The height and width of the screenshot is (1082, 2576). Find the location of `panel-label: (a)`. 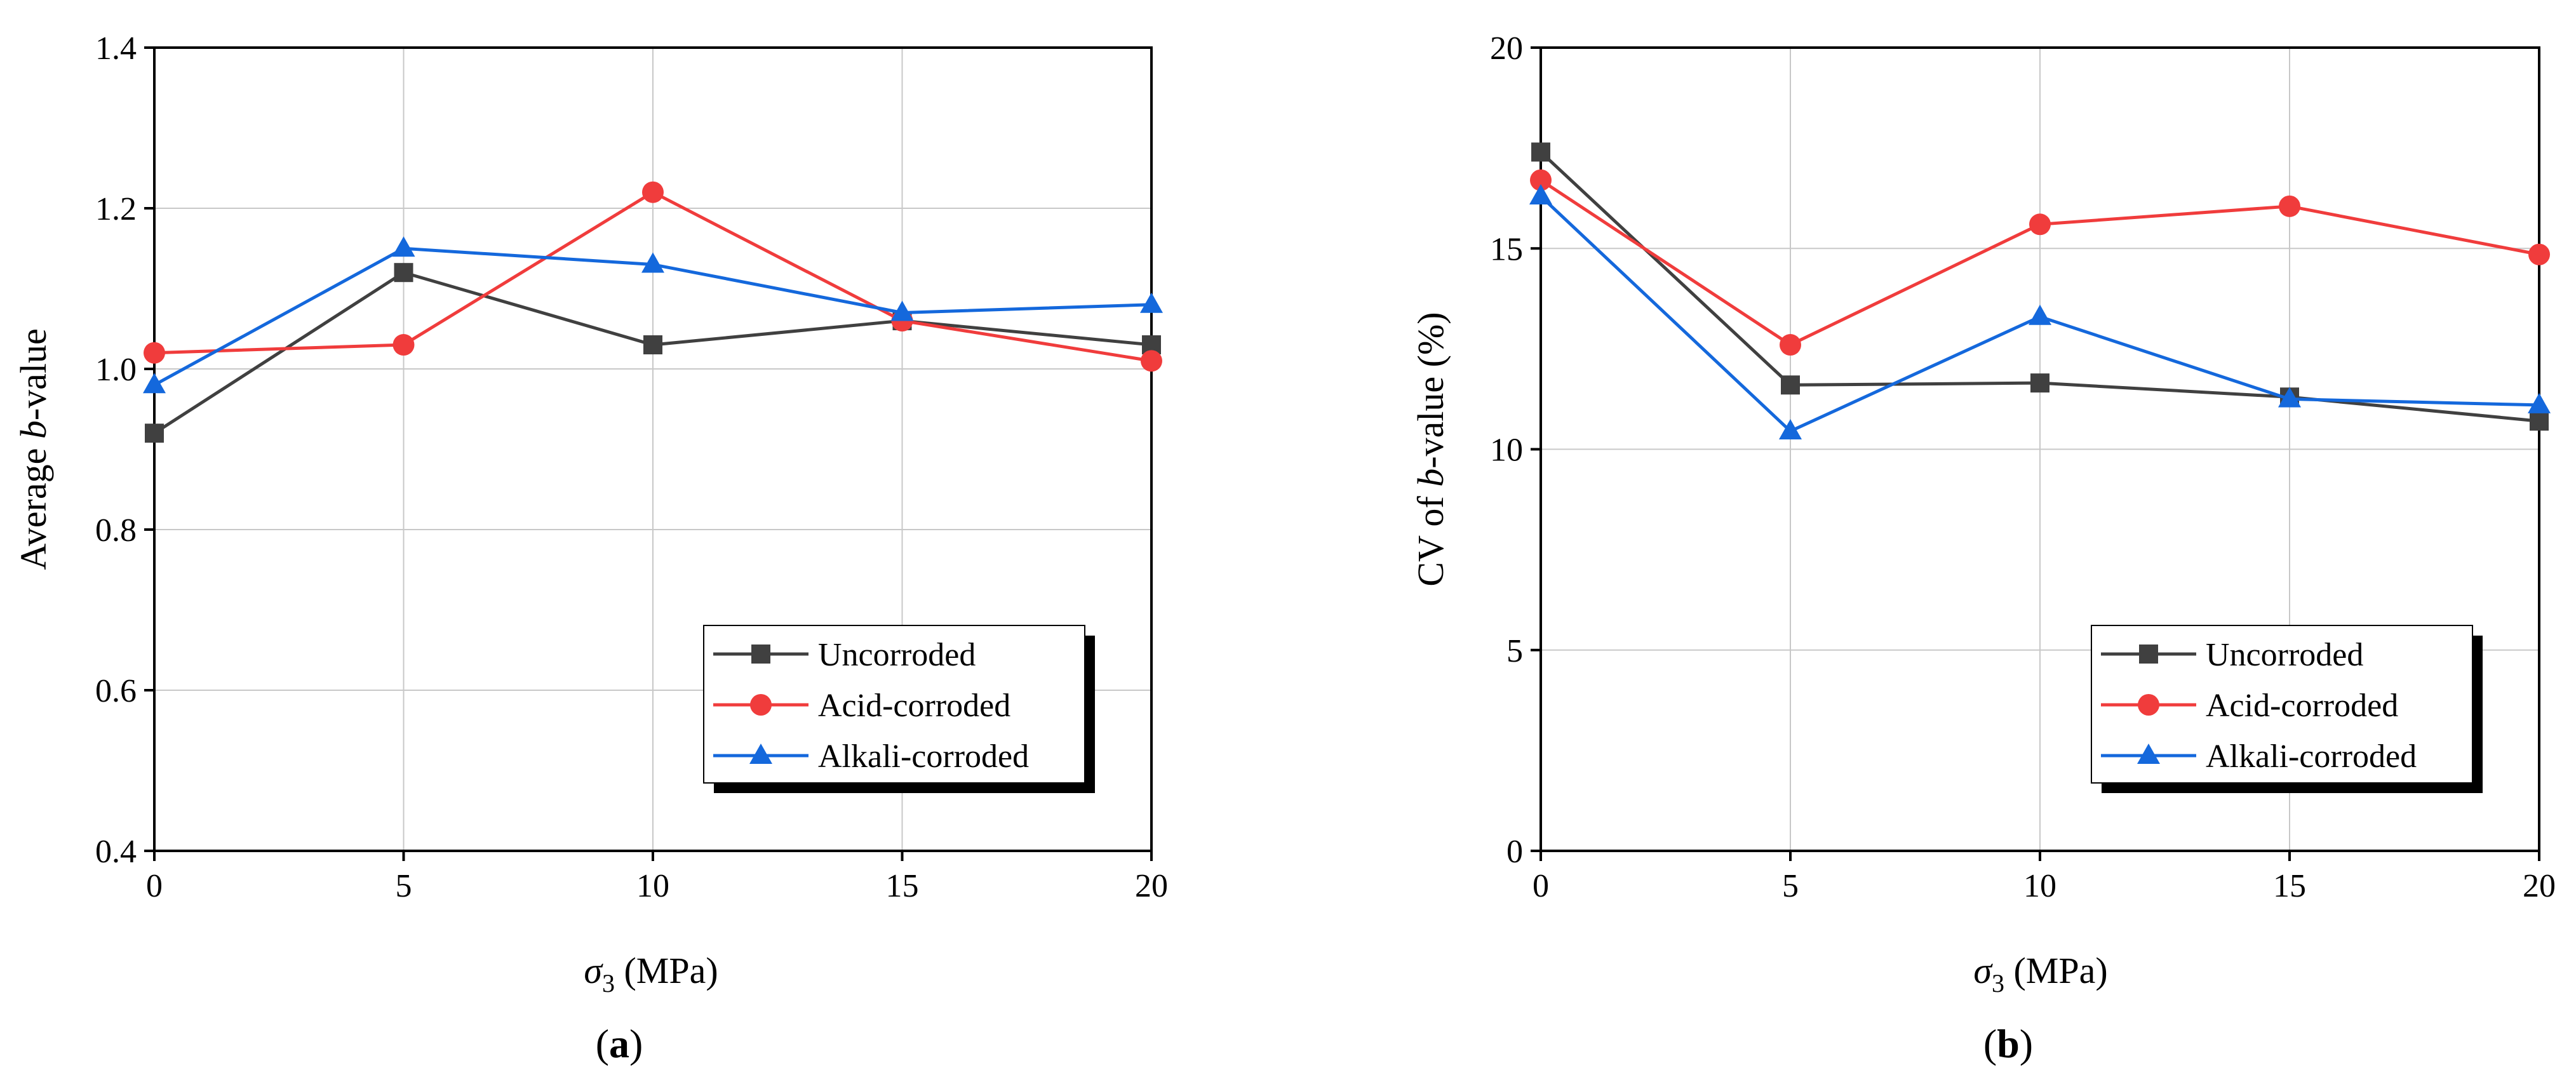

panel-label: (a) is located at coordinates (619, 1043).